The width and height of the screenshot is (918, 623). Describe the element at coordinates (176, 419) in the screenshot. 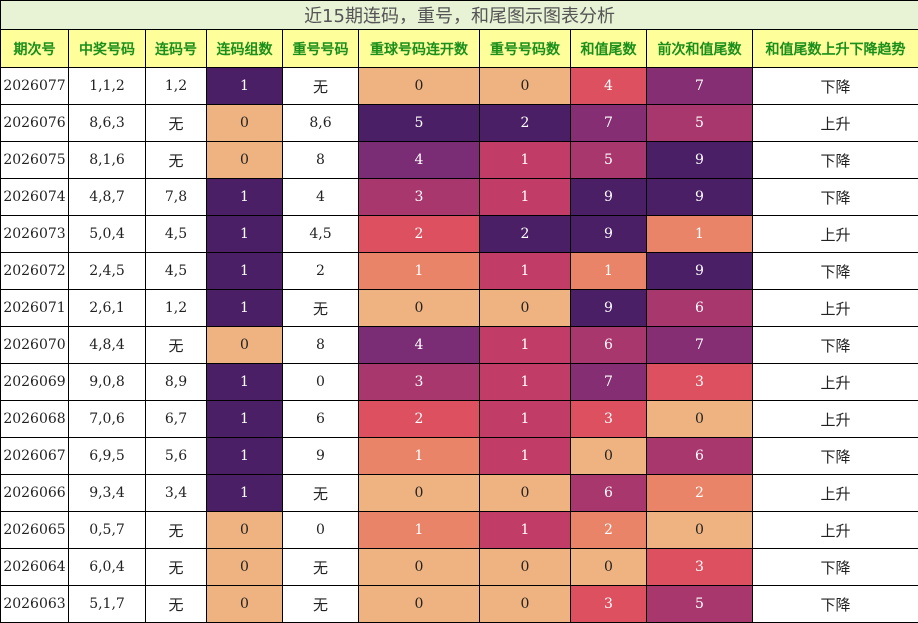

I see `cell-lianma: 6,7` at that location.